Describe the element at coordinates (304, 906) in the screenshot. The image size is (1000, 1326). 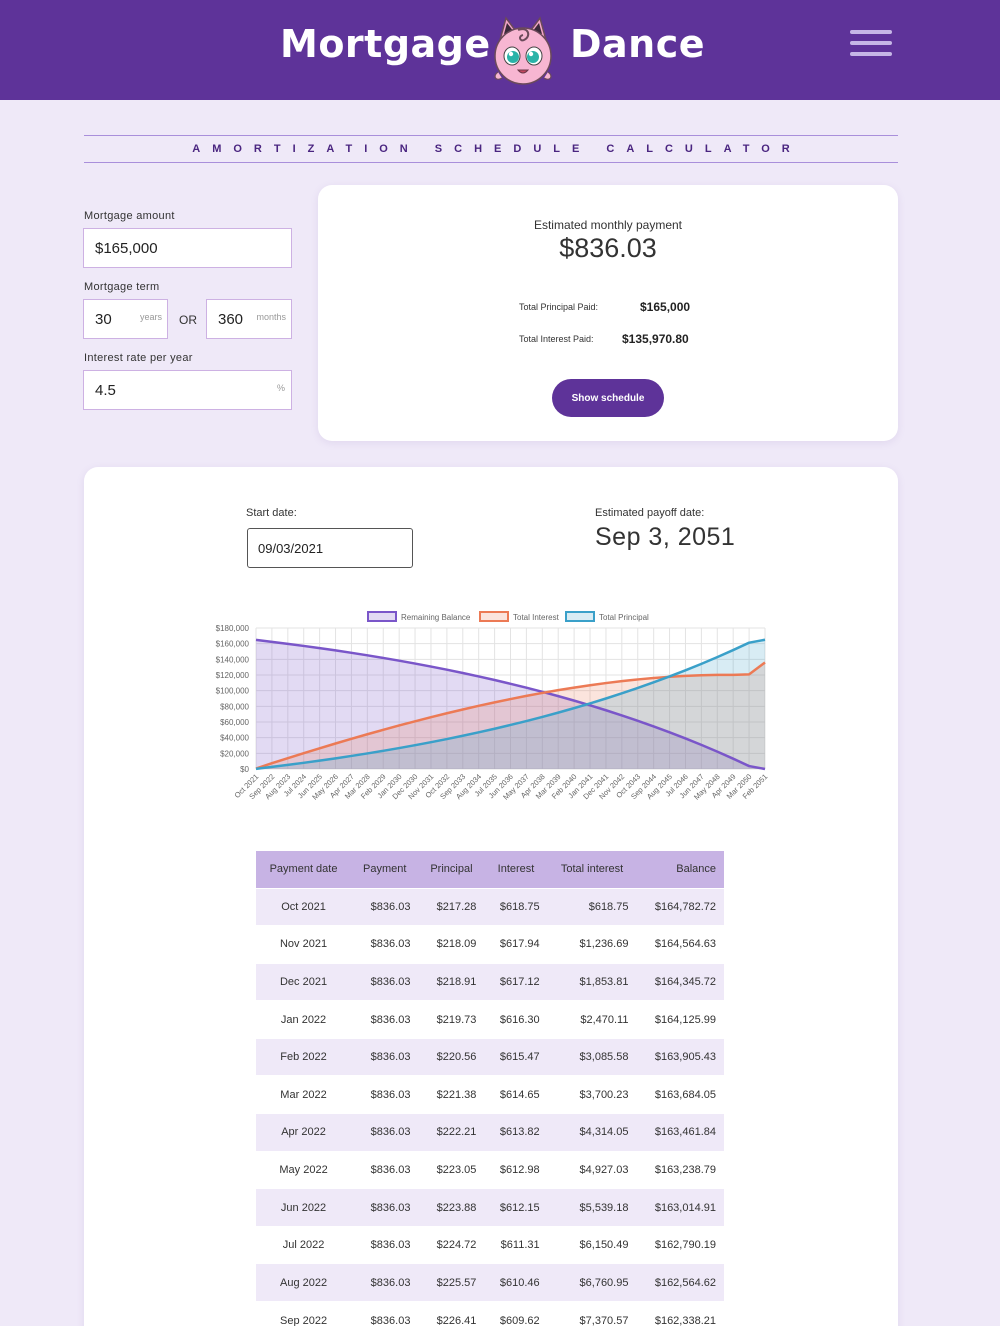
I see `table-cell: Oct 2021` at that location.